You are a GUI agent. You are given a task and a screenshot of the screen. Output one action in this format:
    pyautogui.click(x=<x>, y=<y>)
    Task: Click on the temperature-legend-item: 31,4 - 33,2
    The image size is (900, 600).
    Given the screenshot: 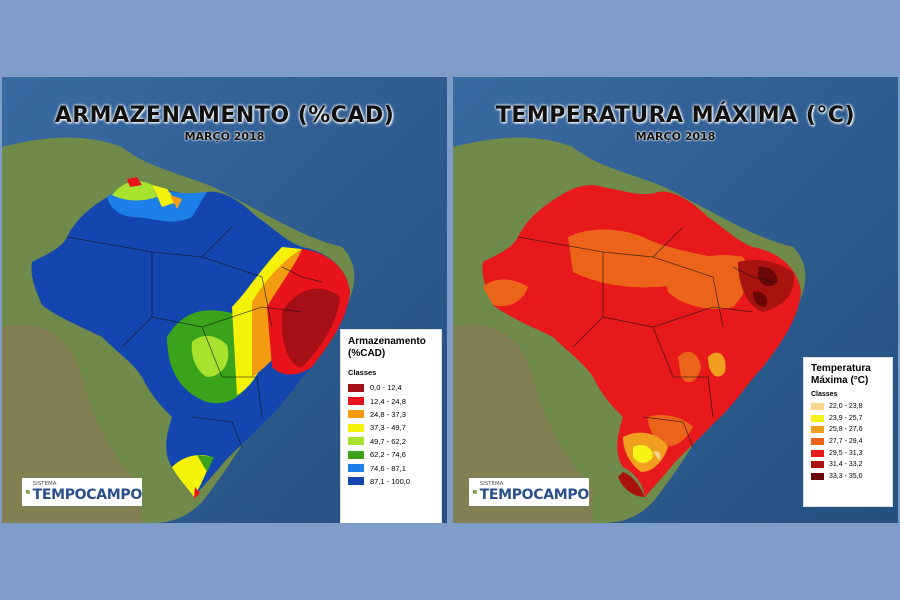 What is the action you would take?
    pyautogui.click(x=848, y=465)
    